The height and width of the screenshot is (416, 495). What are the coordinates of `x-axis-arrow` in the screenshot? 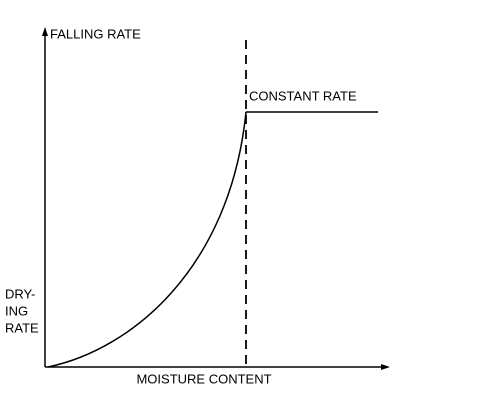 It's located at (385, 367).